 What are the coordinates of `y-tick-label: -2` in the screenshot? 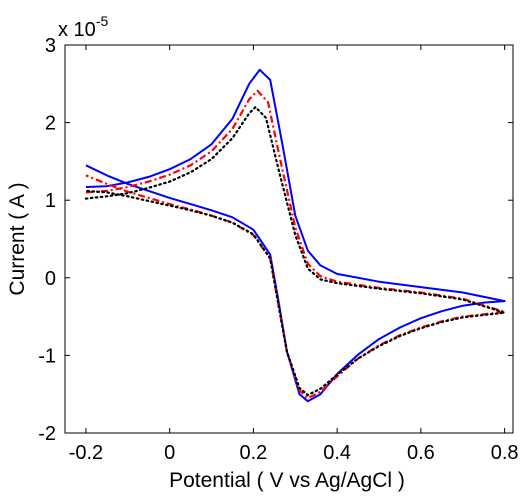 It's located at (47, 434).